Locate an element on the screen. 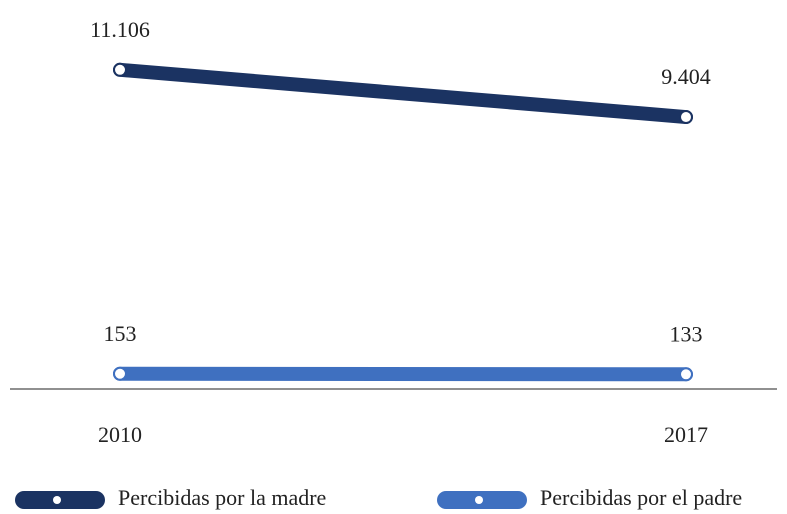  legend-label: Percibidas por el padre is located at coordinates (641, 497).